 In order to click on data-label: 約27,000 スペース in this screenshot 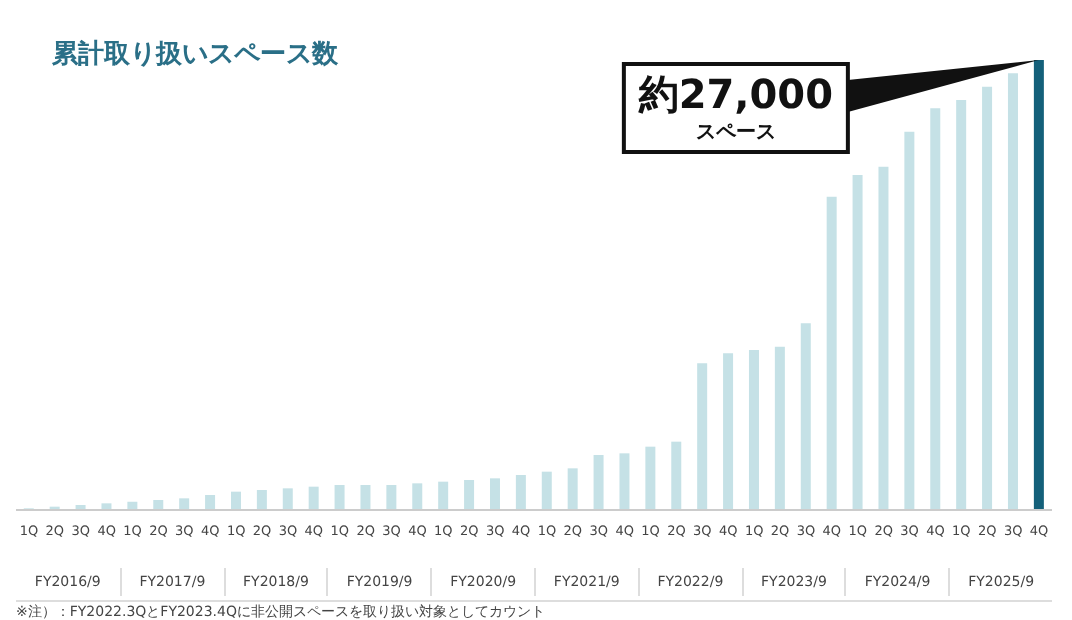, I will do `click(735, 107)`.